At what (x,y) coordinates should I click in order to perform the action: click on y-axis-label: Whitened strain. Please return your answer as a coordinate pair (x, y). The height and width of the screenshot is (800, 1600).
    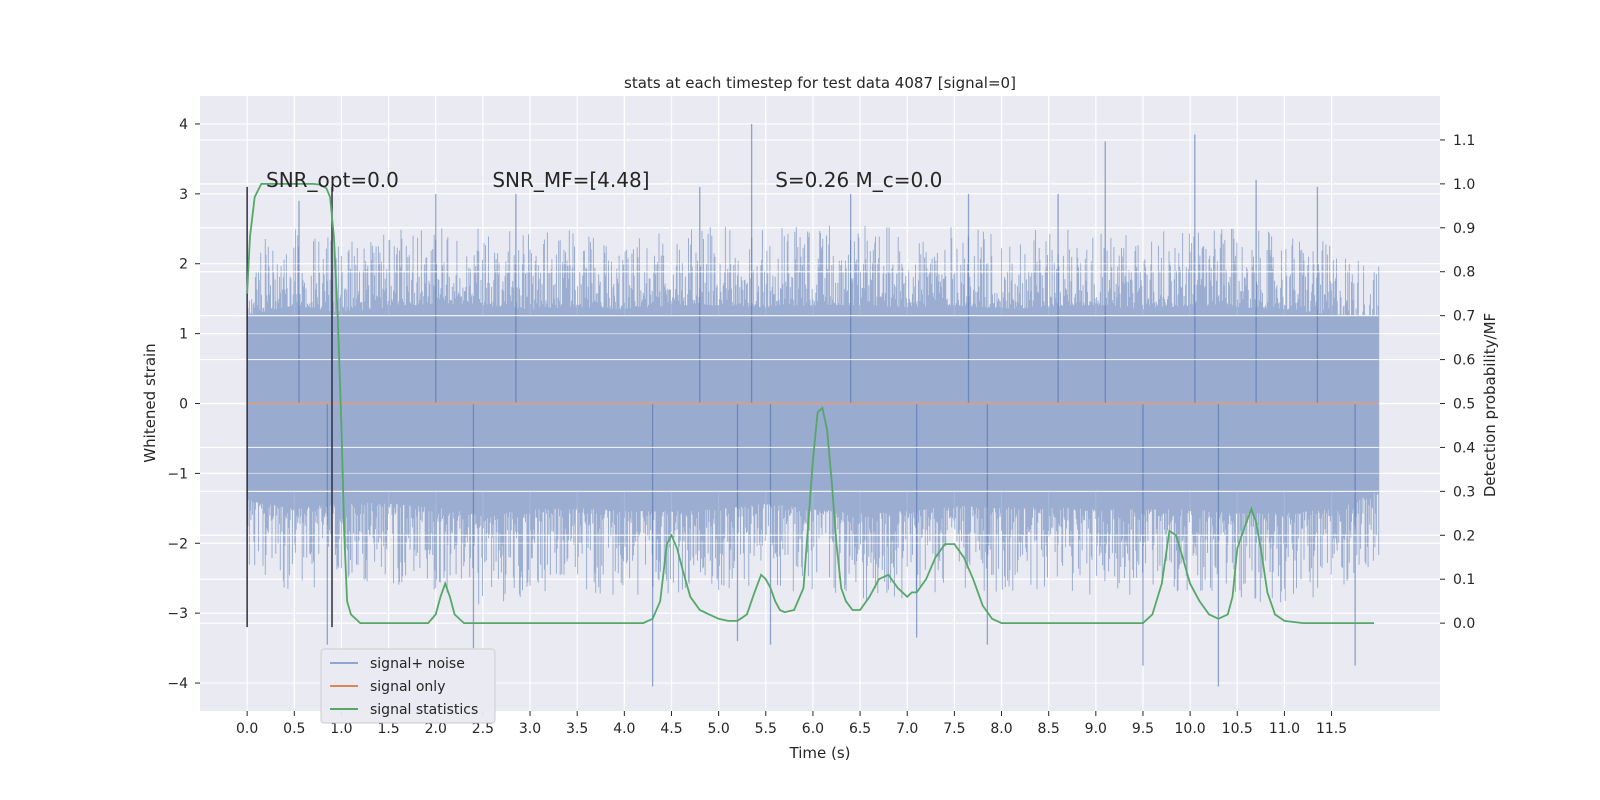
    Looking at the image, I should click on (150, 402).